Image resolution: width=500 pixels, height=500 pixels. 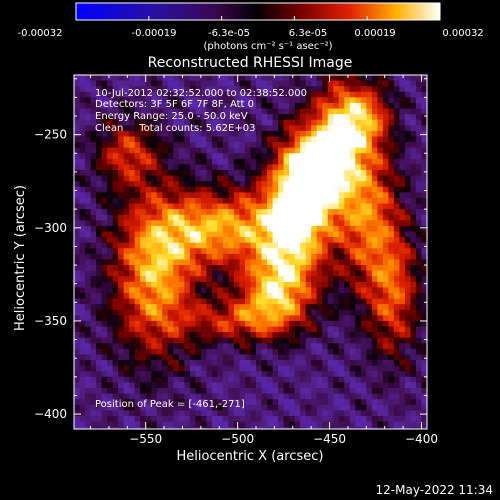 What do you see at coordinates (250, 456) in the screenshot?
I see `x-axis-label: Heliocentric X (arcsec)` at bounding box center [250, 456].